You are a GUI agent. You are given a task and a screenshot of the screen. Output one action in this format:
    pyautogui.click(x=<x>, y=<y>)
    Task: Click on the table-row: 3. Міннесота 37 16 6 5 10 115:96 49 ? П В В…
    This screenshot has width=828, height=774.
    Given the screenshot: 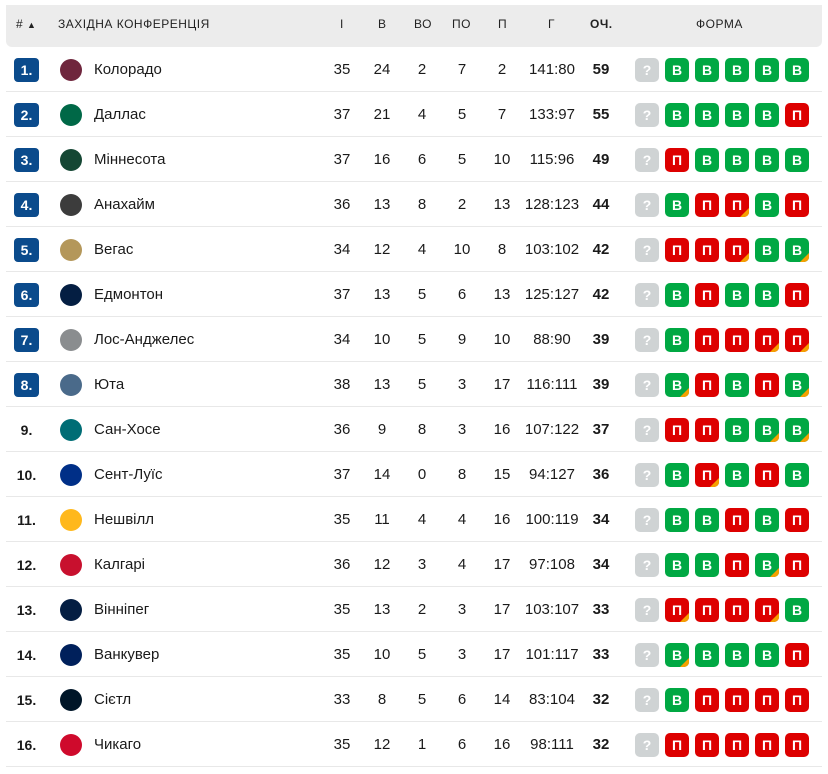 What is the action you would take?
    pyautogui.click(x=414, y=159)
    